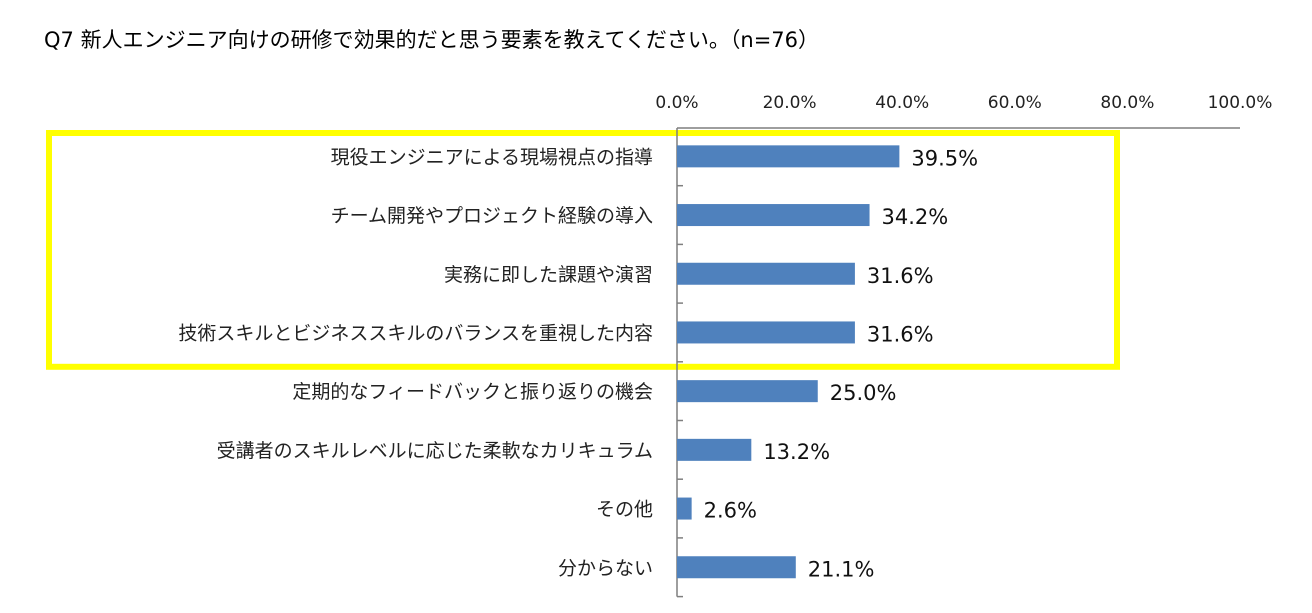 The width and height of the screenshot is (1312, 613). I want to click on category-label: 受講者のスキルレベルに応じた柔軟なカリキュラム, so click(435, 451).